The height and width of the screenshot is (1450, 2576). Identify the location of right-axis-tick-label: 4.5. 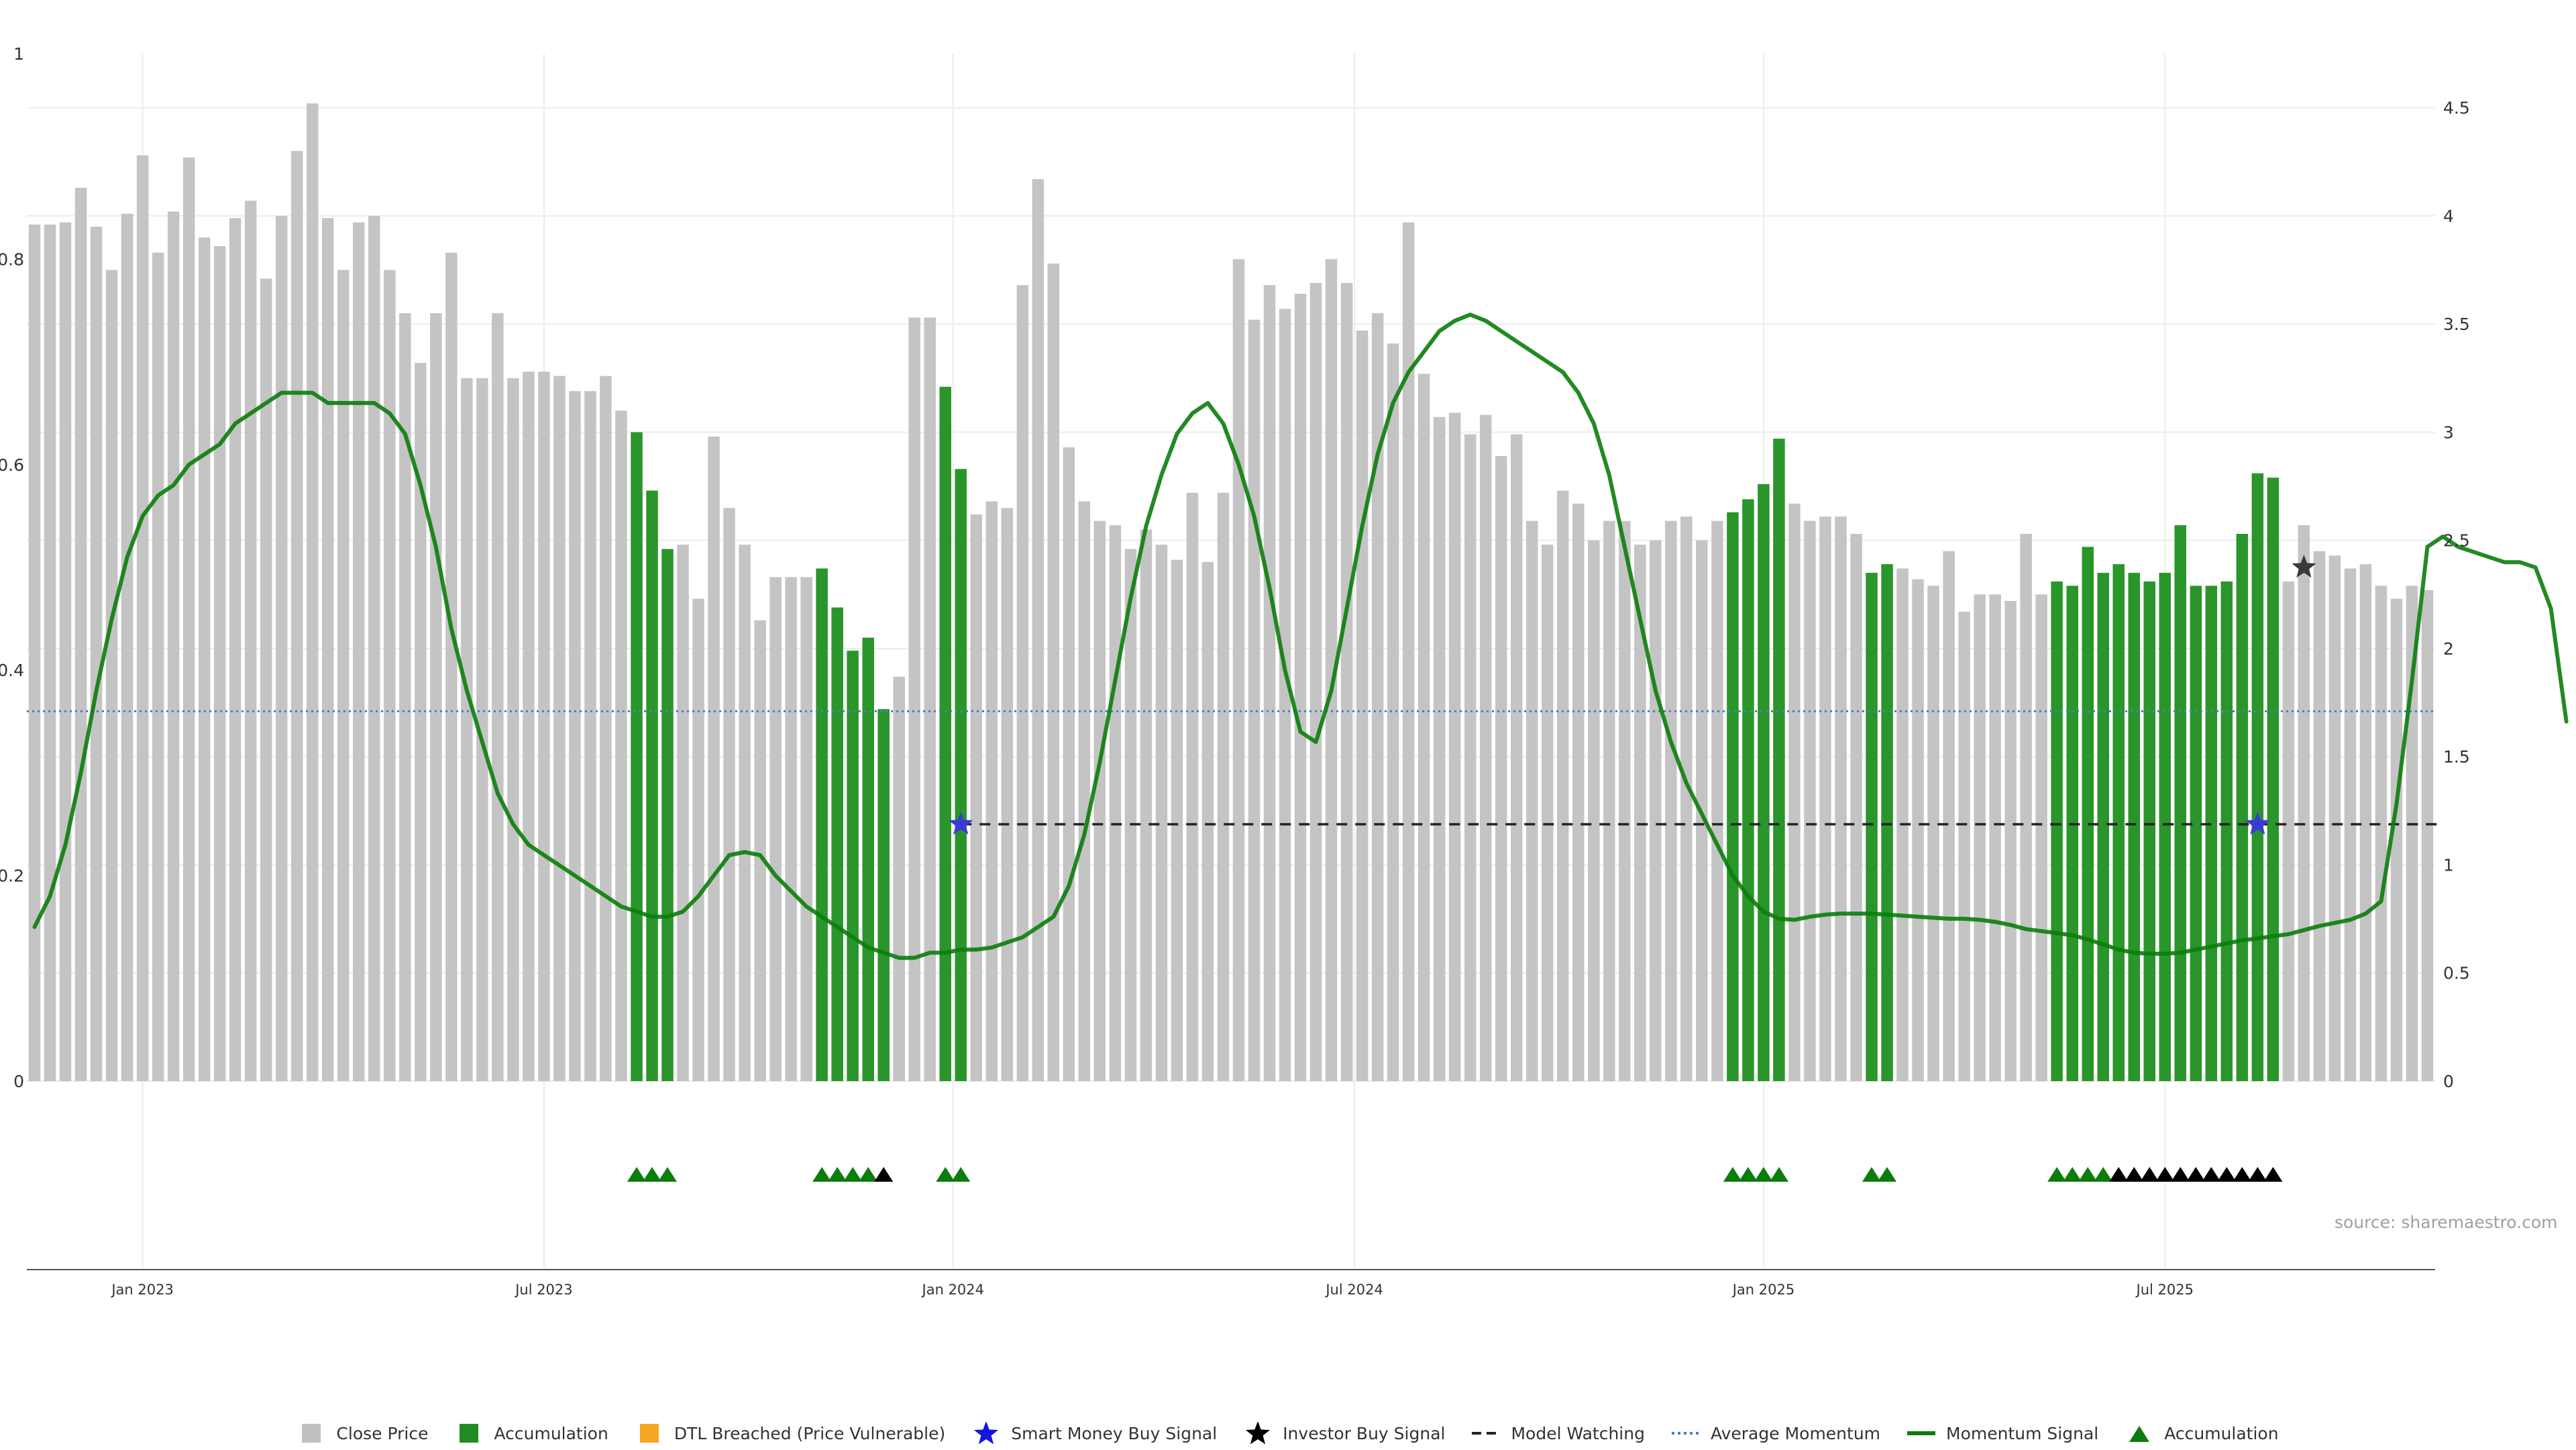
(2456, 108).